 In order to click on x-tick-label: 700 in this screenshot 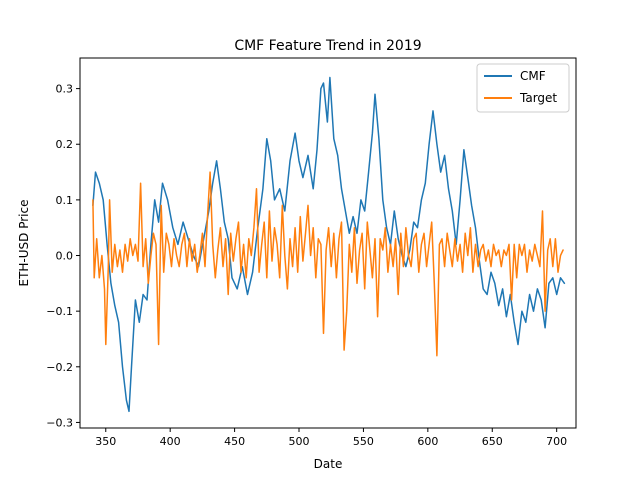, I will do `click(556, 441)`.